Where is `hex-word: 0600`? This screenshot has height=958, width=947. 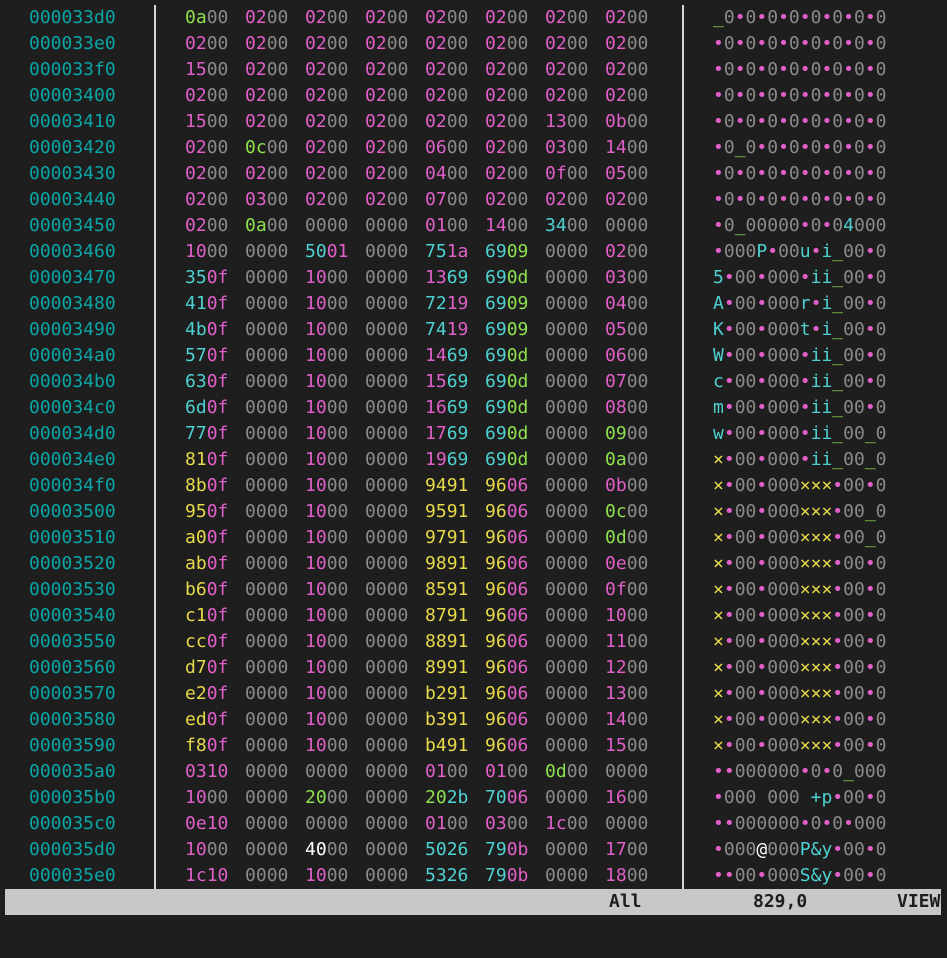 hex-word: 0600 is located at coordinates (447, 147).